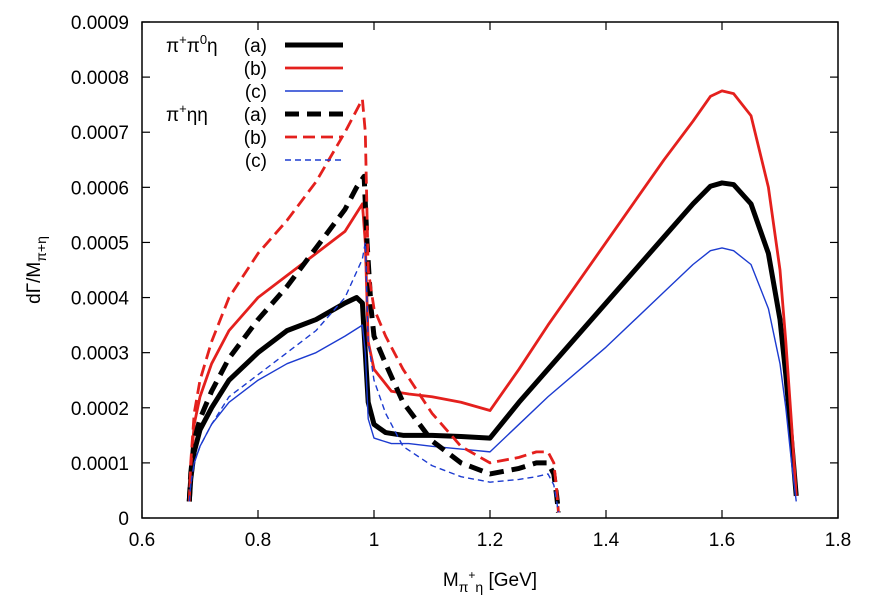 This screenshot has height=610, width=872. What do you see at coordinates (100, 188) in the screenshot?
I see `y-tick-label: 0.0006` at bounding box center [100, 188].